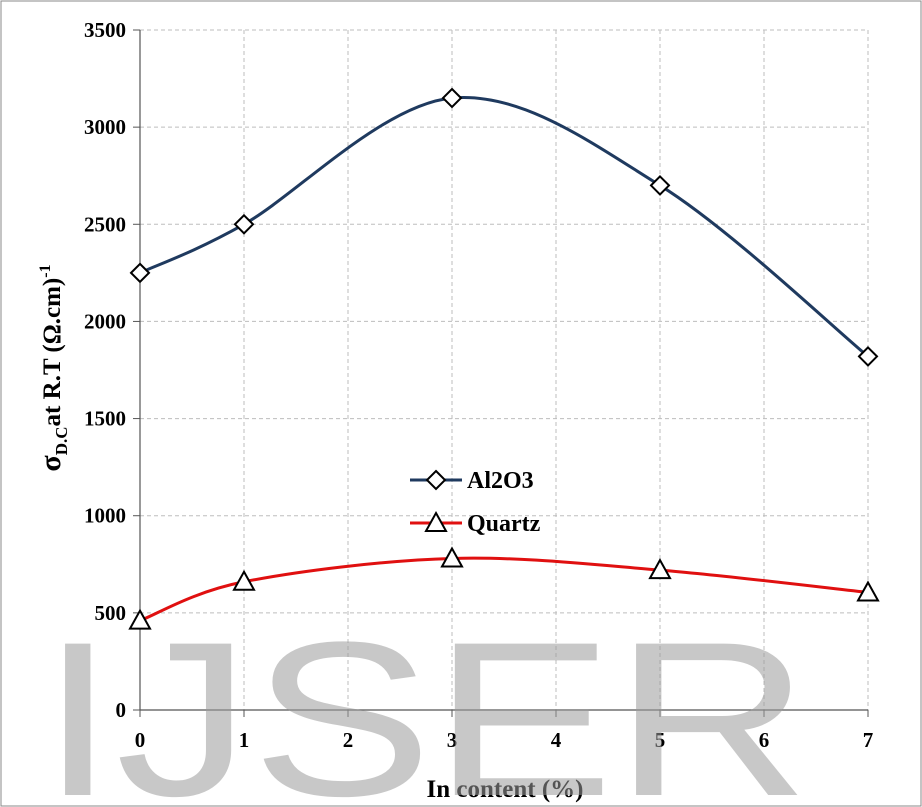  Describe the element at coordinates (105, 127) in the screenshot. I see `y-tick-label: 3000` at that location.